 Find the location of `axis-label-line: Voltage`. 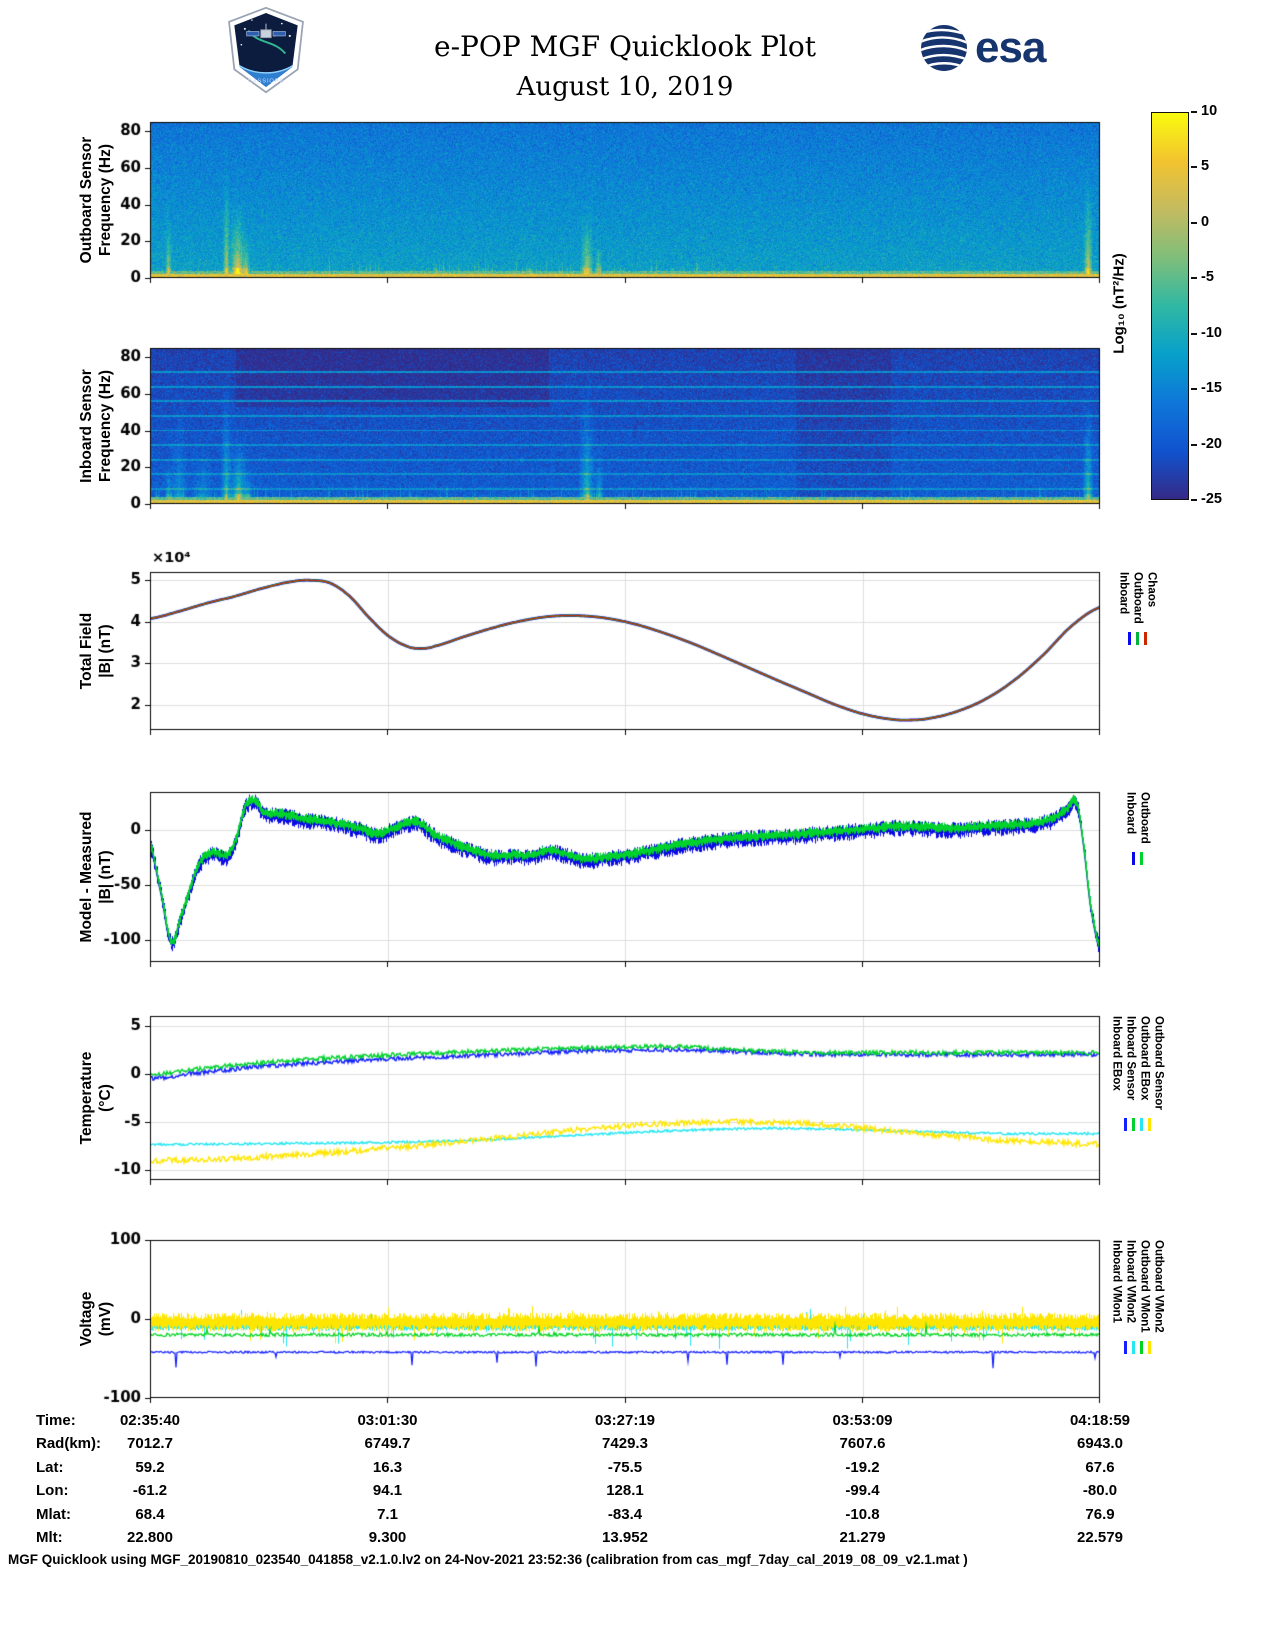

axis-label-line: Voltage is located at coordinates (86, 1319).